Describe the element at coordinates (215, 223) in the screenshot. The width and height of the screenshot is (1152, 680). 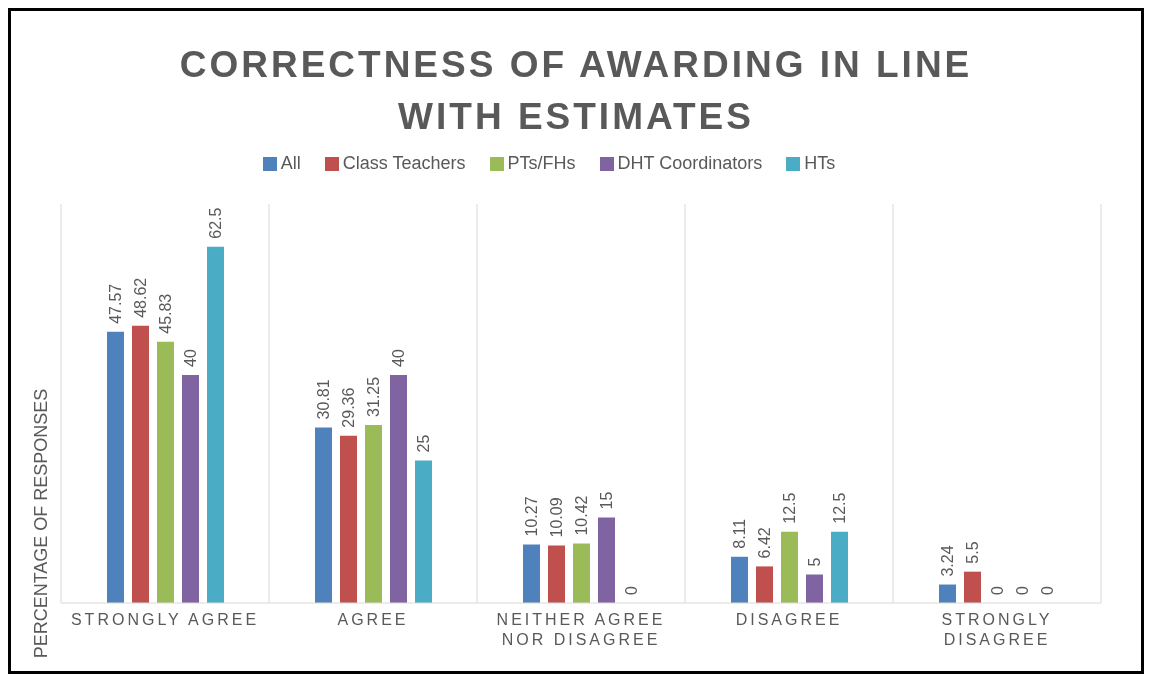
I see `data-label: 62.5` at that location.